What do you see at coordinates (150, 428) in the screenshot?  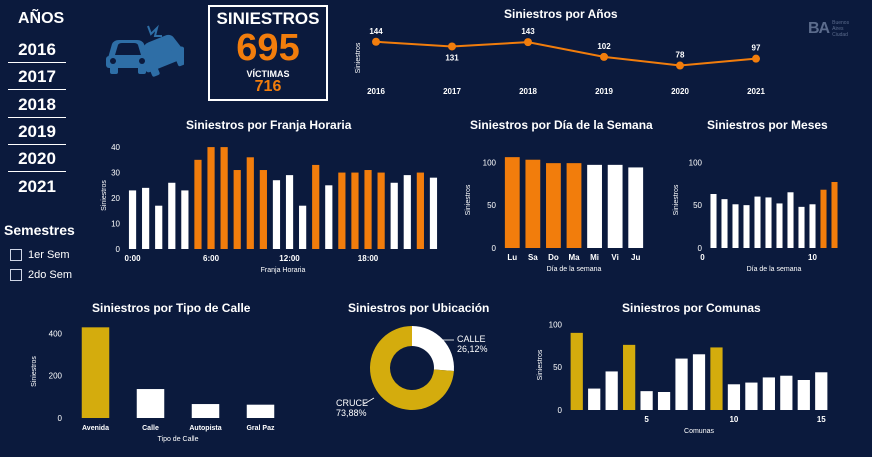 I see `x-tick-label: Calle` at bounding box center [150, 428].